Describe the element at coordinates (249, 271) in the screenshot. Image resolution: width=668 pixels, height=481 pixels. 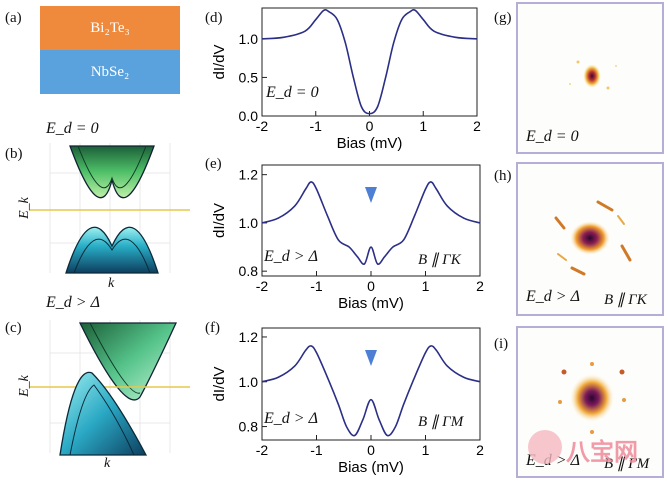
I see `y-tick-label: 0.8` at that location.